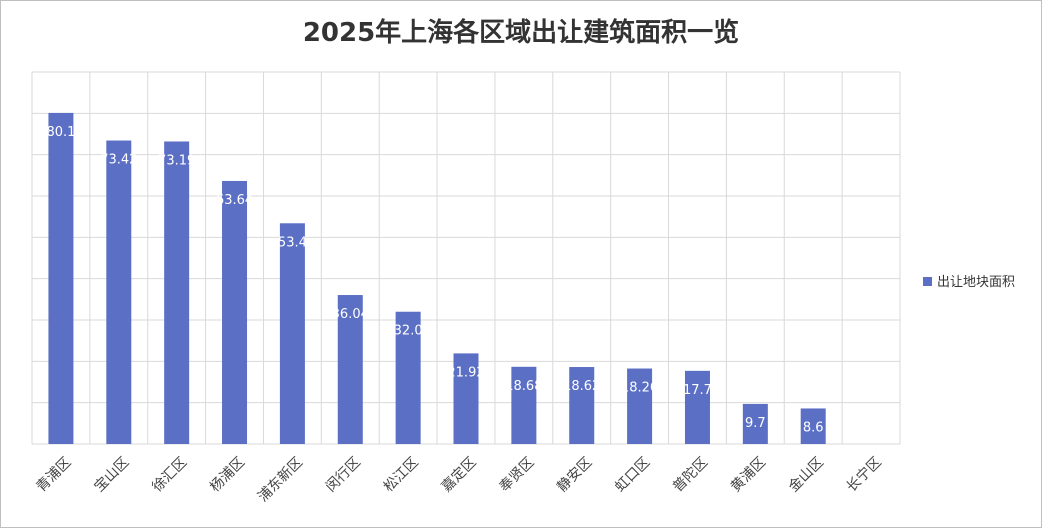 Image resolution: width=1042 pixels, height=528 pixels. I want to click on x-tick-label: 徐汇区, so click(169, 474).